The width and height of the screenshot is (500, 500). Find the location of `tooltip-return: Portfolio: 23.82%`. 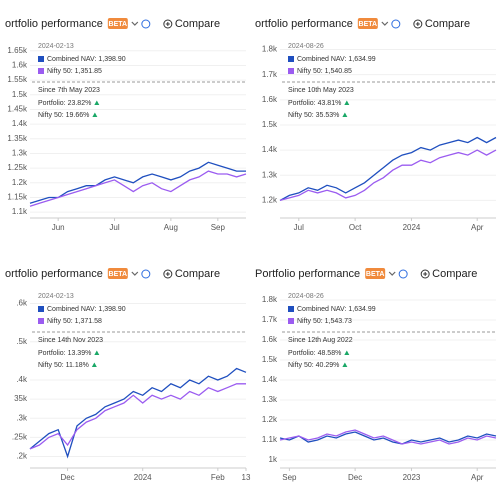

tooltip-return: Portfolio: 23.82% is located at coordinates (64, 103).